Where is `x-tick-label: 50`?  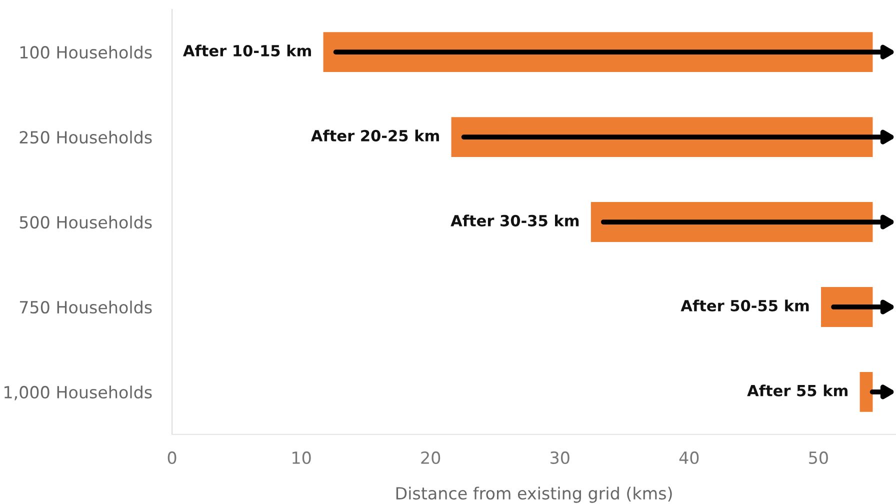 x-tick-label: 50 is located at coordinates (818, 457).